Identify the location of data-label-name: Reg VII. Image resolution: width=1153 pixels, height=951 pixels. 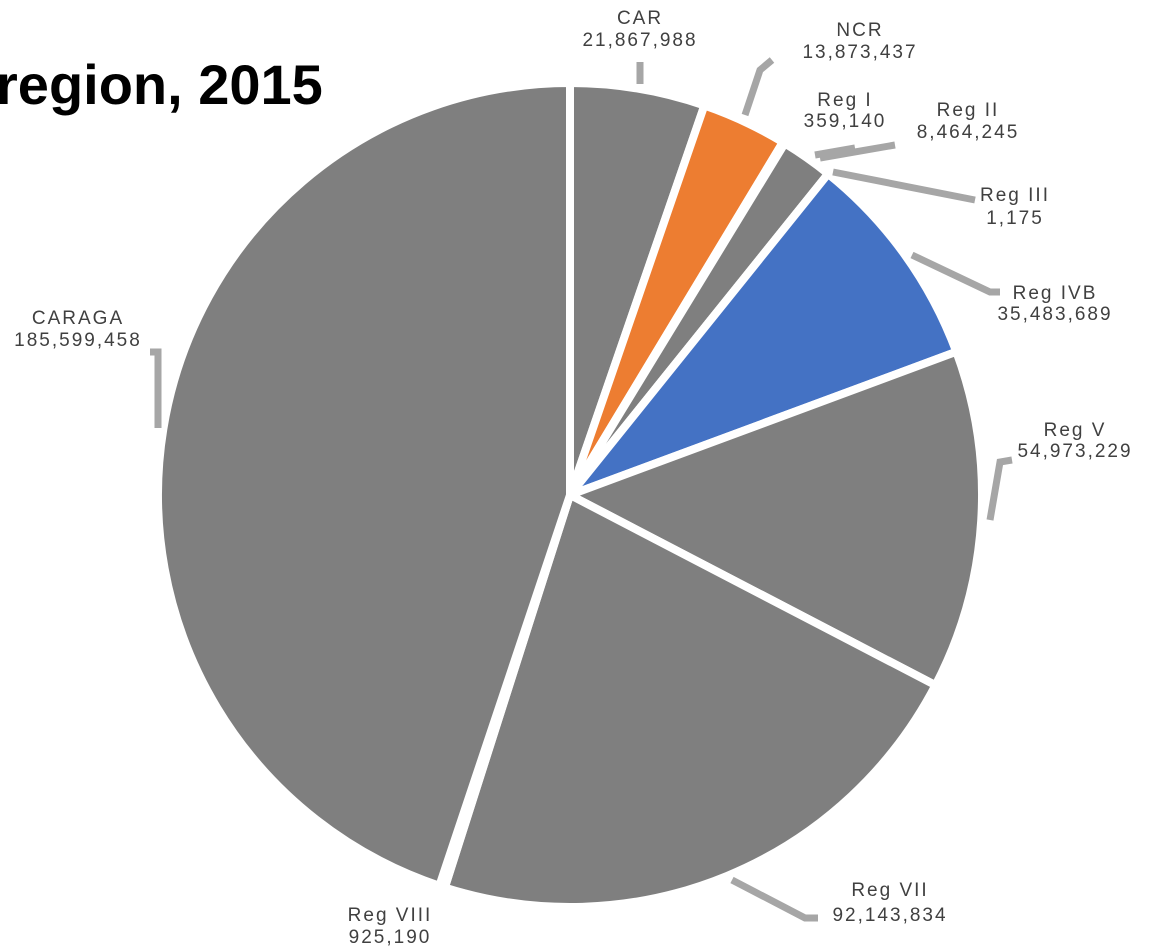
(889, 890).